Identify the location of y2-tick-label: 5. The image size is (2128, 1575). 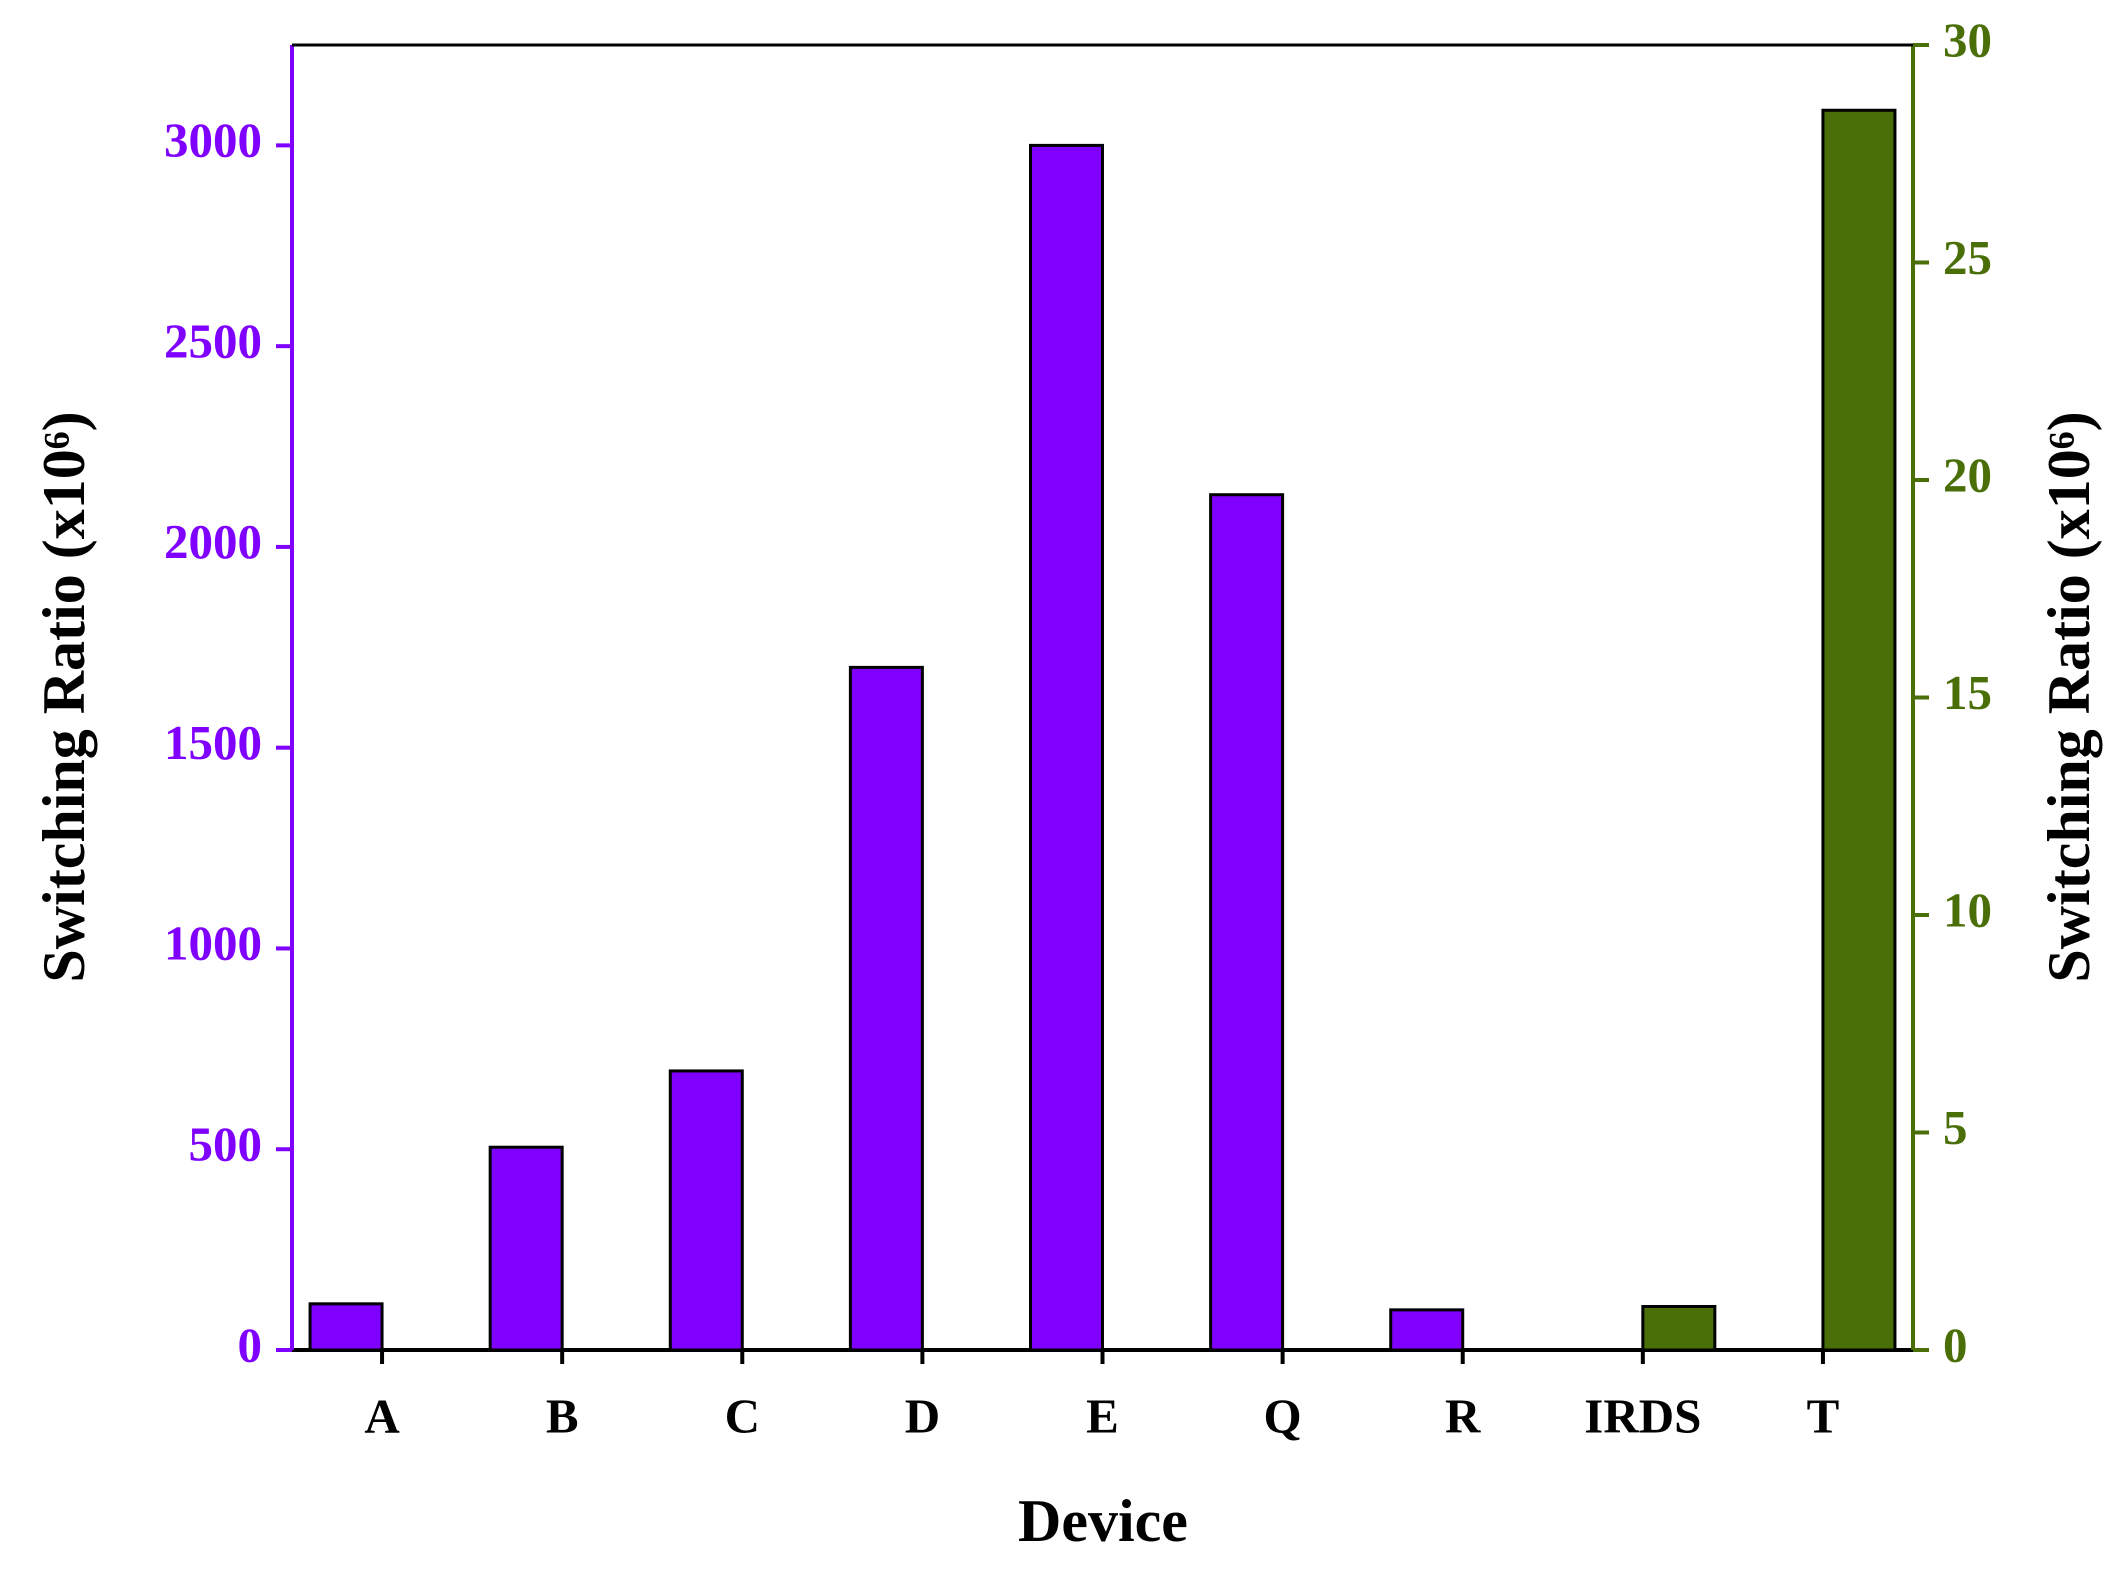
(1955, 1127).